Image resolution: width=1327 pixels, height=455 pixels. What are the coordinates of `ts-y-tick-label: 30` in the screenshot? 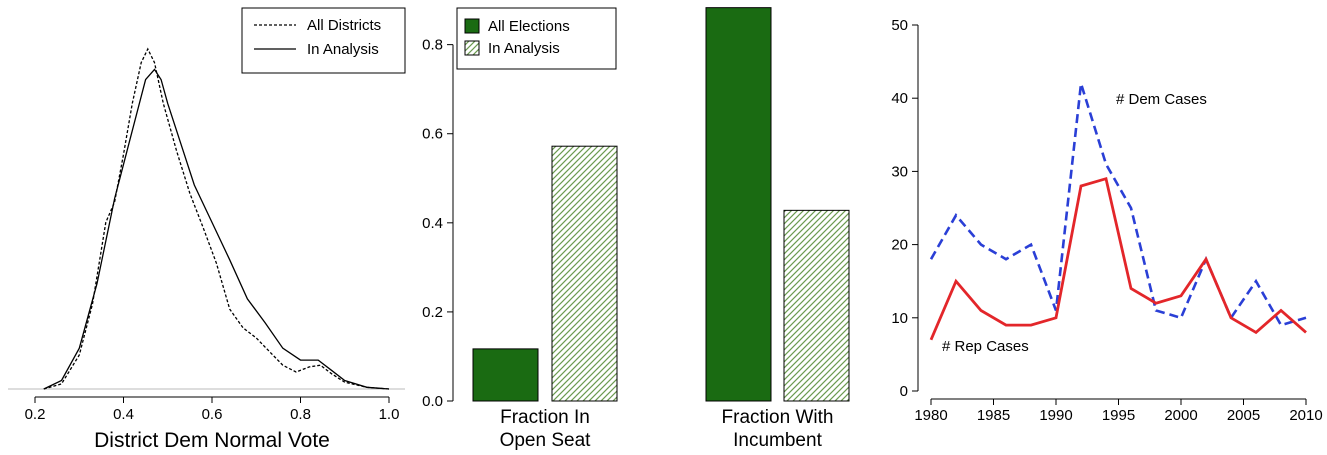 It's located at (899, 171).